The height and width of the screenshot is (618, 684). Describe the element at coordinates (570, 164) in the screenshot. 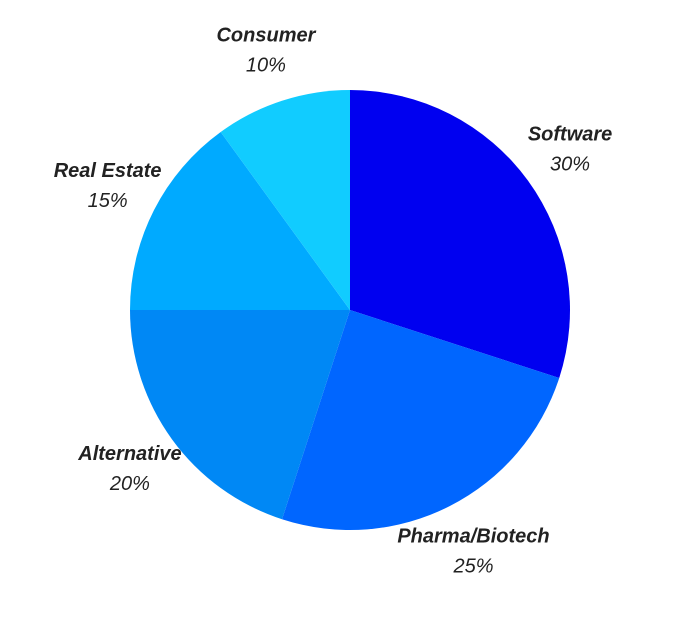

I see `slice-value-label: 30%` at that location.